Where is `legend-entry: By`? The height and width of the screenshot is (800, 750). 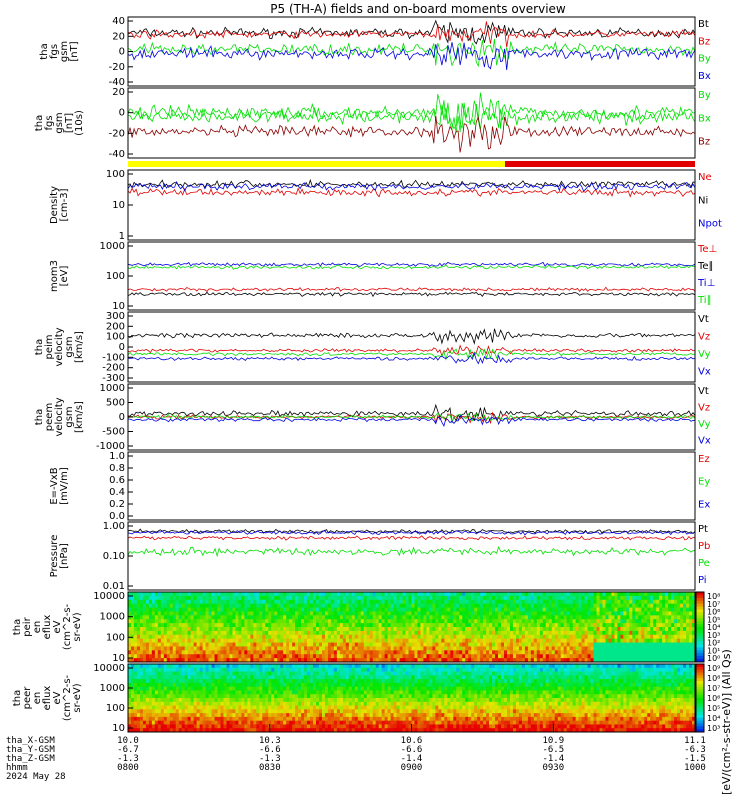
legend-entry: By is located at coordinates (704, 95).